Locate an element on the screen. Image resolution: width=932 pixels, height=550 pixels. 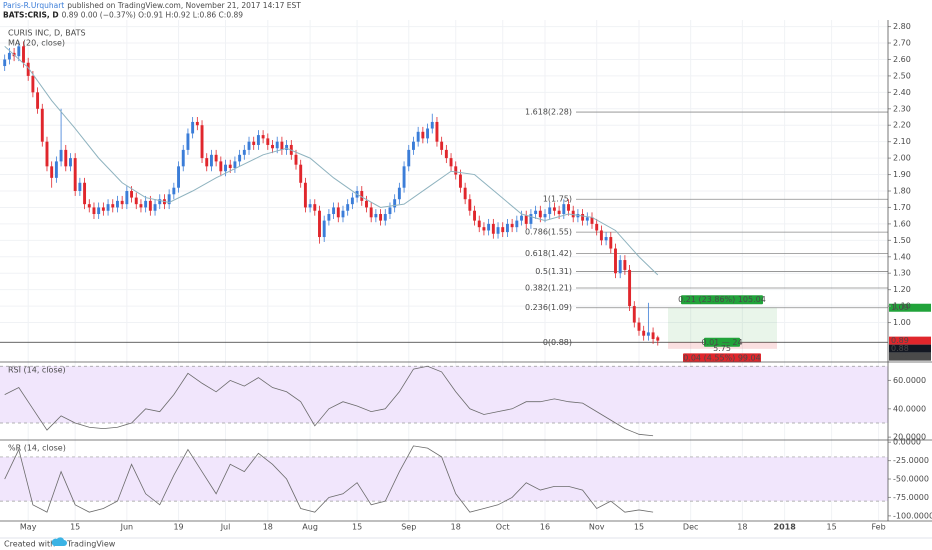
y-tick-label: 1.90 is located at coordinates (902, 174).